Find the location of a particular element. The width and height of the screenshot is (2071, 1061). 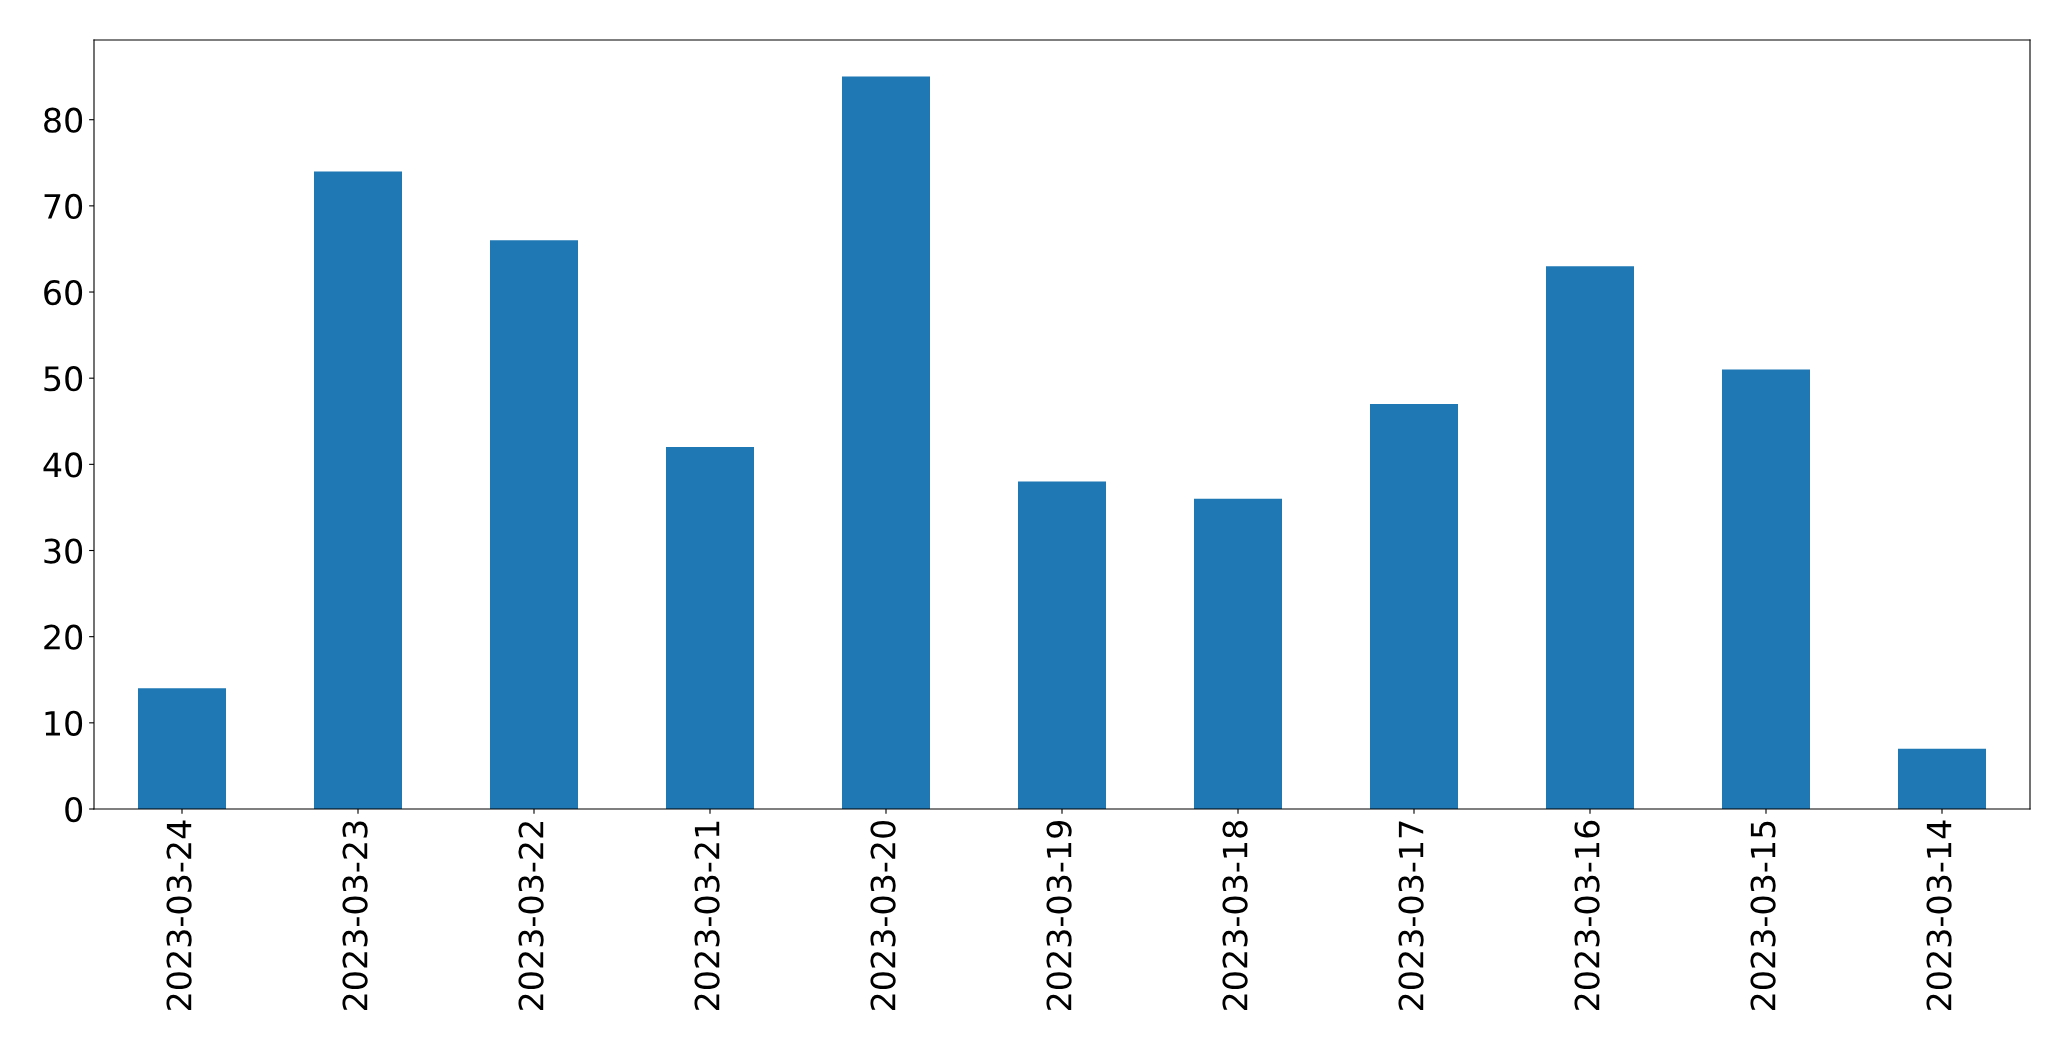

y-tick-label: 70 is located at coordinates (63, 206).